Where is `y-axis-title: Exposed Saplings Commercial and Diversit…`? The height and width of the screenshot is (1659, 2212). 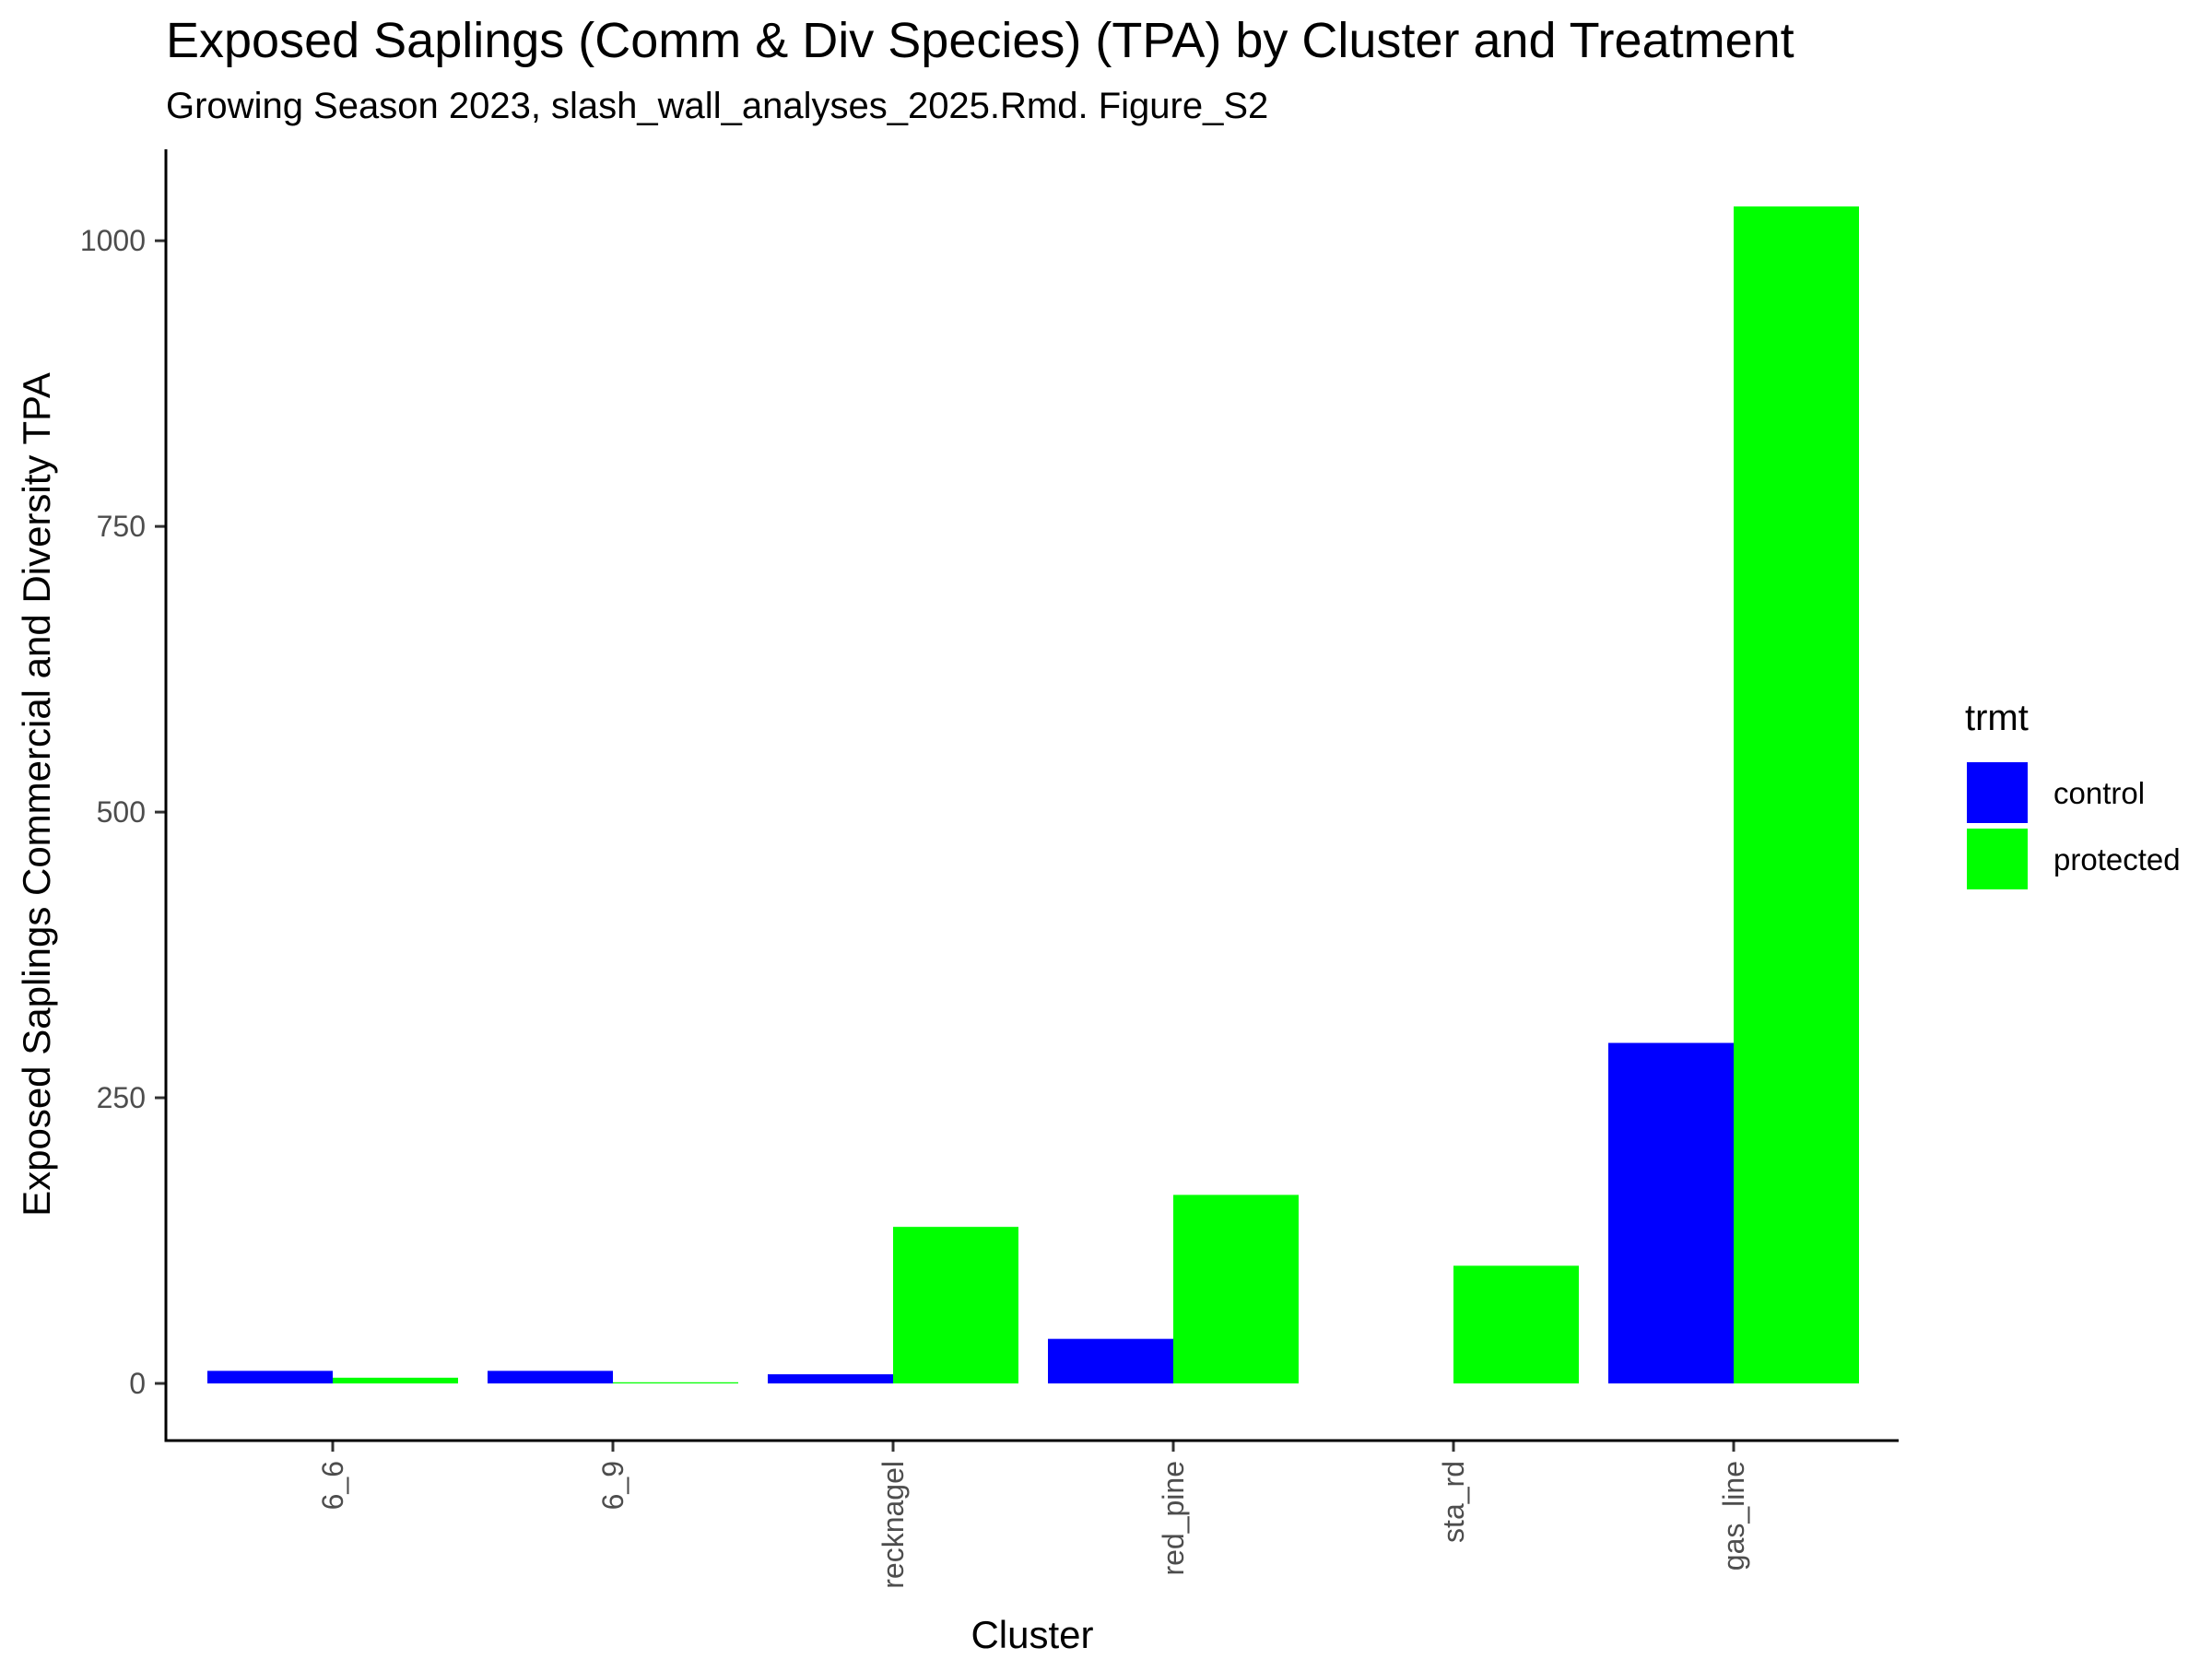
y-axis-title: Exposed Saplings Commercial and Diversit… is located at coordinates (36, 794).